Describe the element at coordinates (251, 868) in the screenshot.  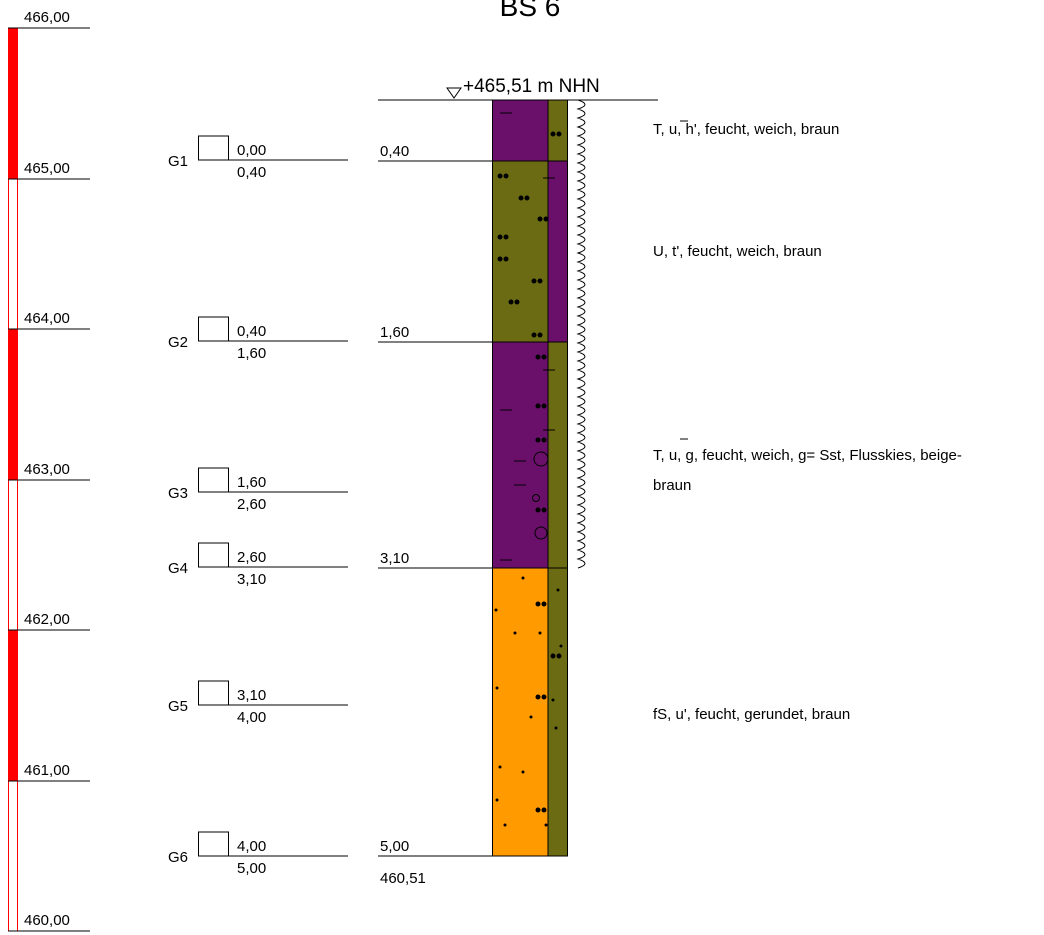
I see `sample-bottom: 5,00` at that location.